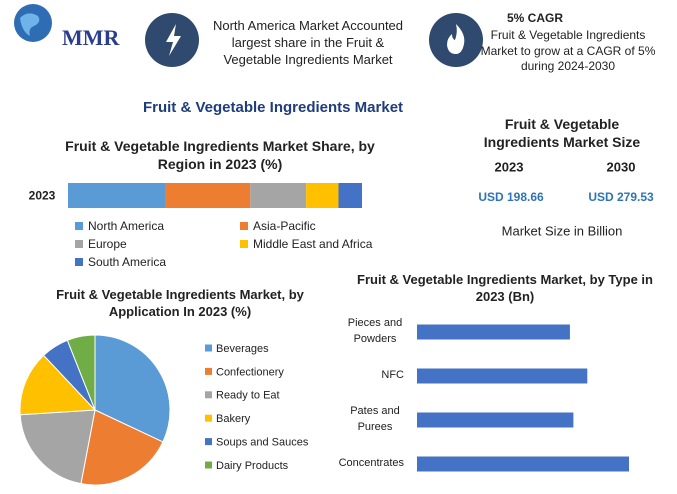  What do you see at coordinates (371, 463) in the screenshot?
I see `y-tick-label: Concentrates` at bounding box center [371, 463].